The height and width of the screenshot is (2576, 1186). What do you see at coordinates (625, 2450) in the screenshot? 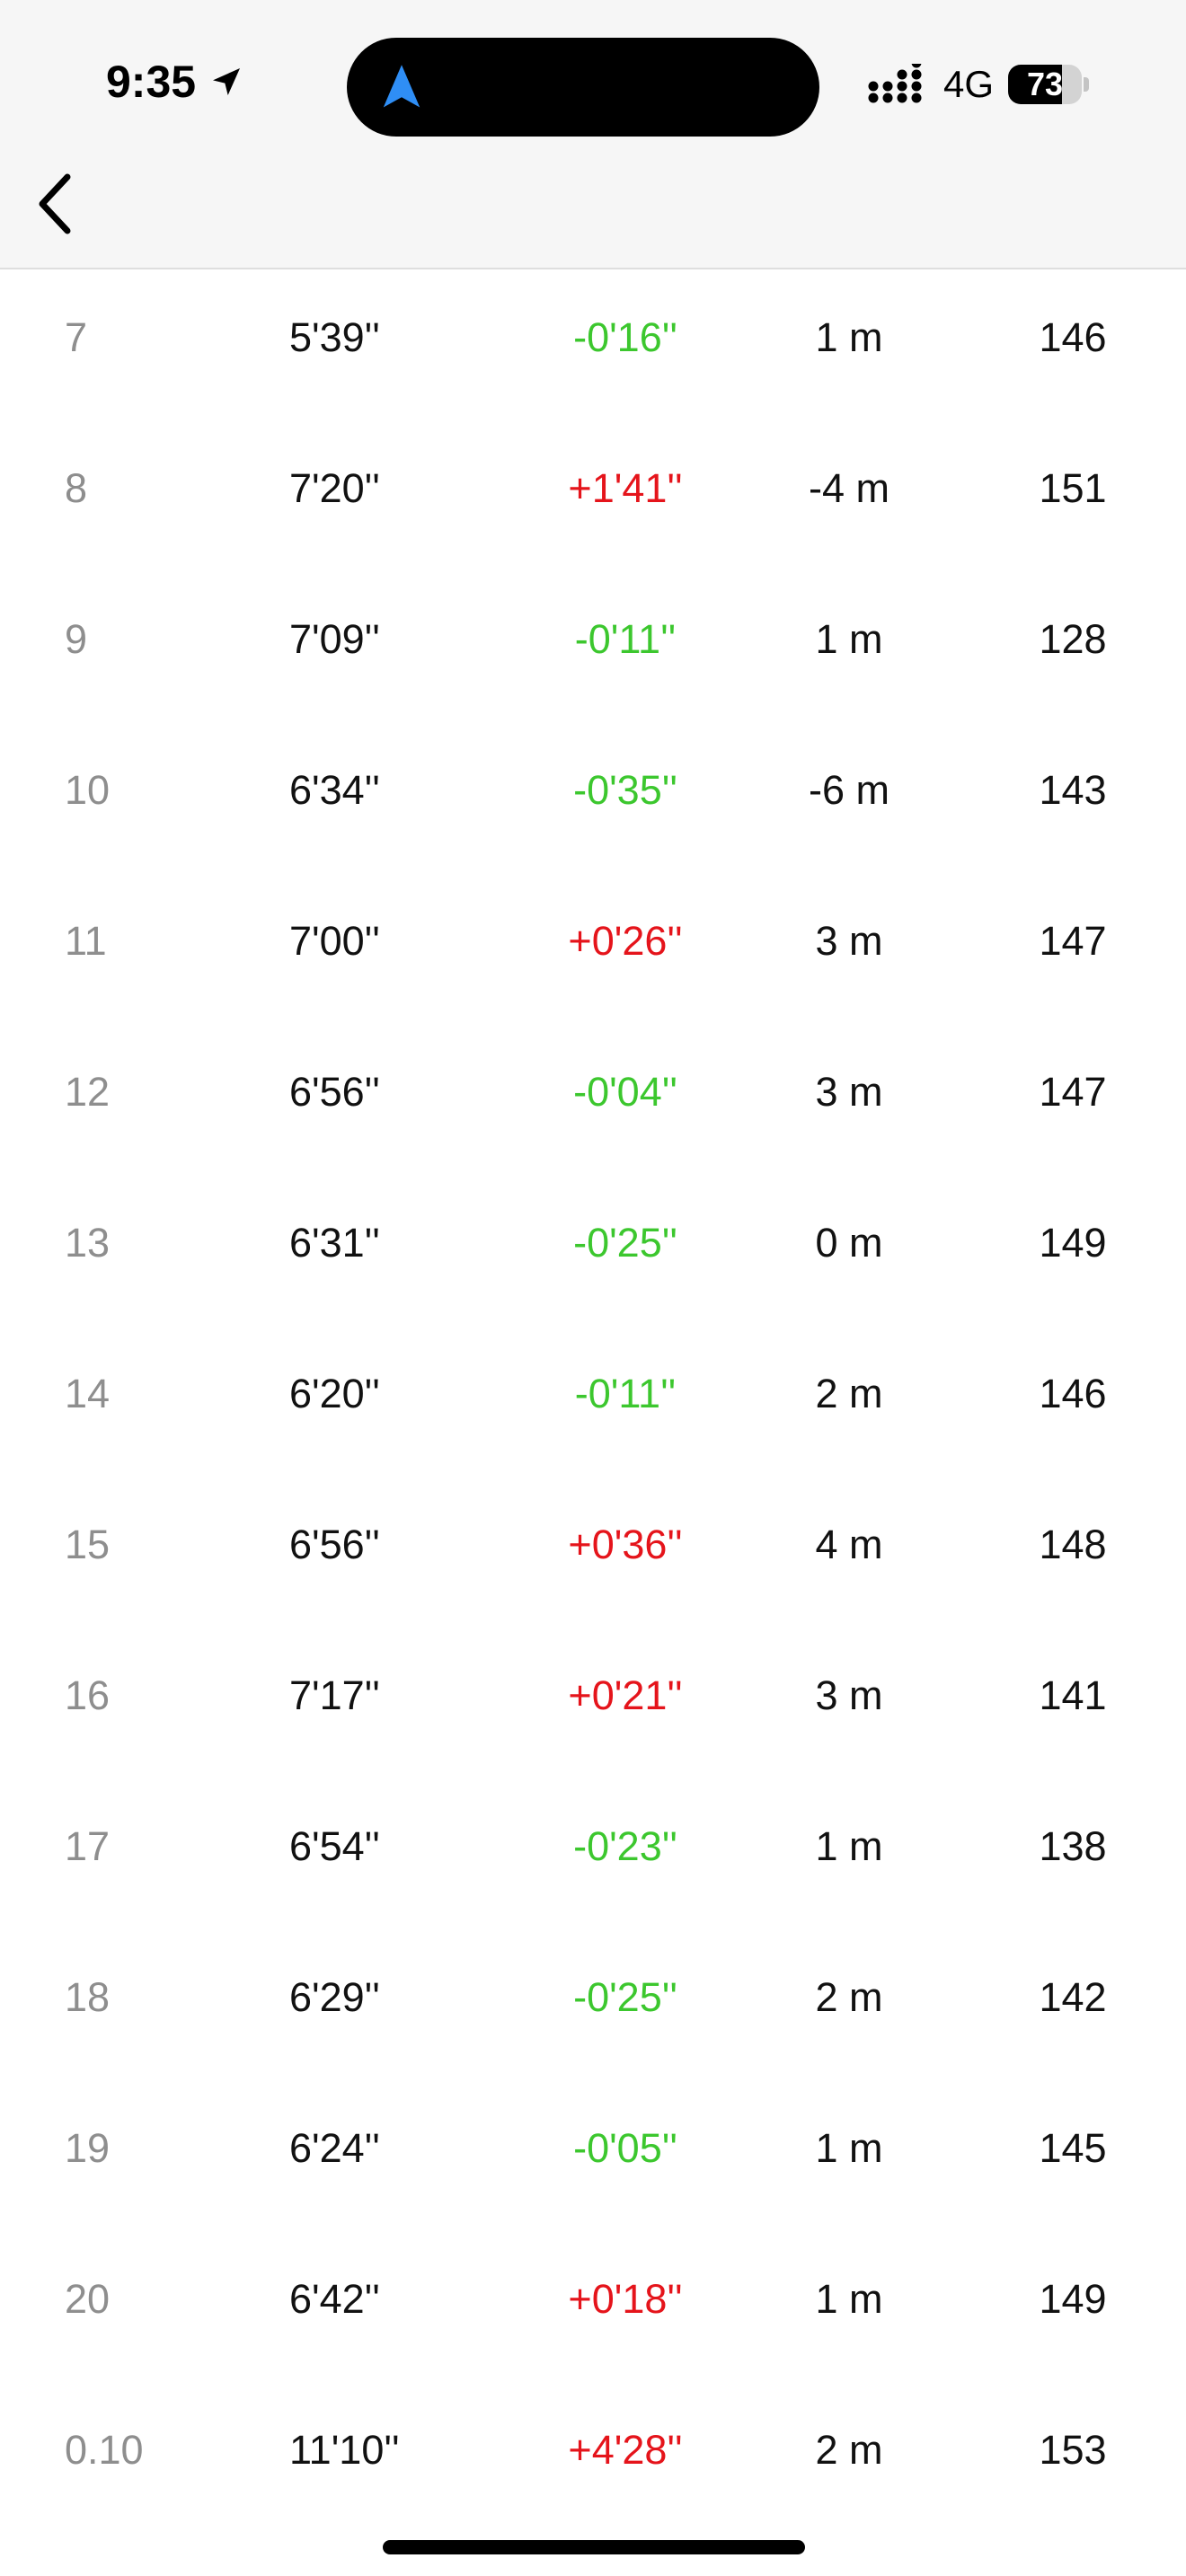
I see `split-pace-diff: +4'28''` at bounding box center [625, 2450].